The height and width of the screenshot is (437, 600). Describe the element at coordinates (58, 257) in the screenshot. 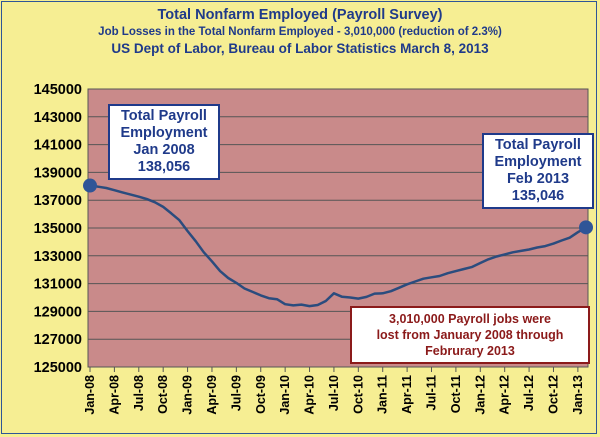

I see `y-tick-label: 133000` at that location.